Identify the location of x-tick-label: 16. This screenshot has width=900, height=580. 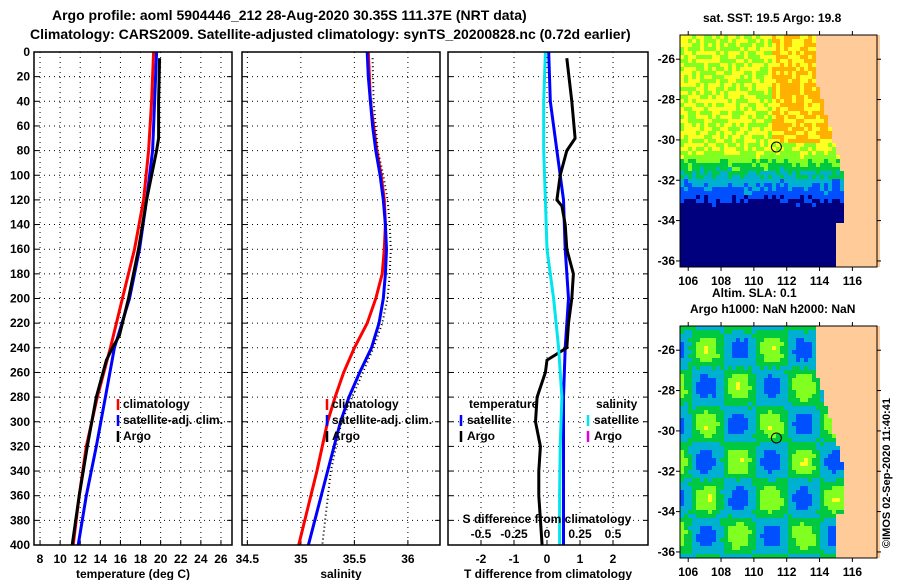
(121, 559).